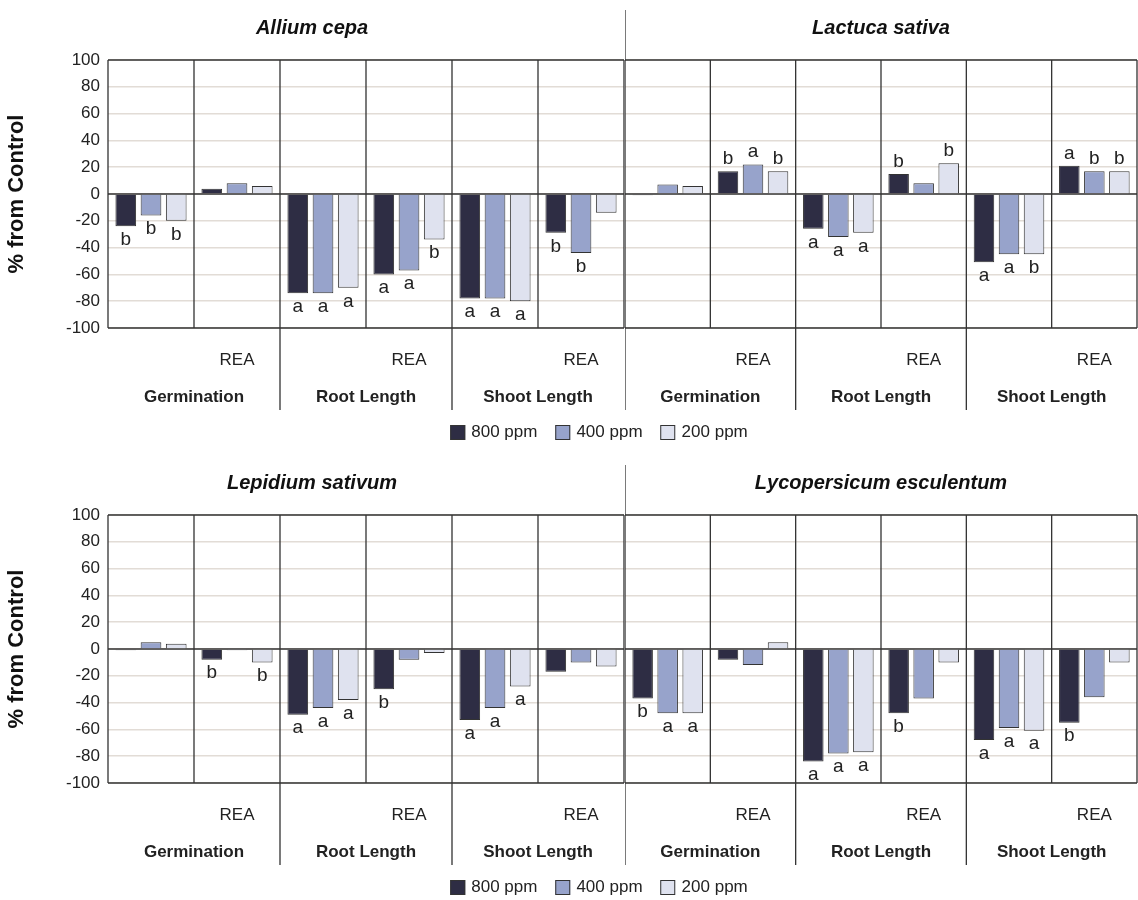  Describe the element at coordinates (312, 481) in the screenshot. I see `chart-title: Lepidium sativum` at that location.